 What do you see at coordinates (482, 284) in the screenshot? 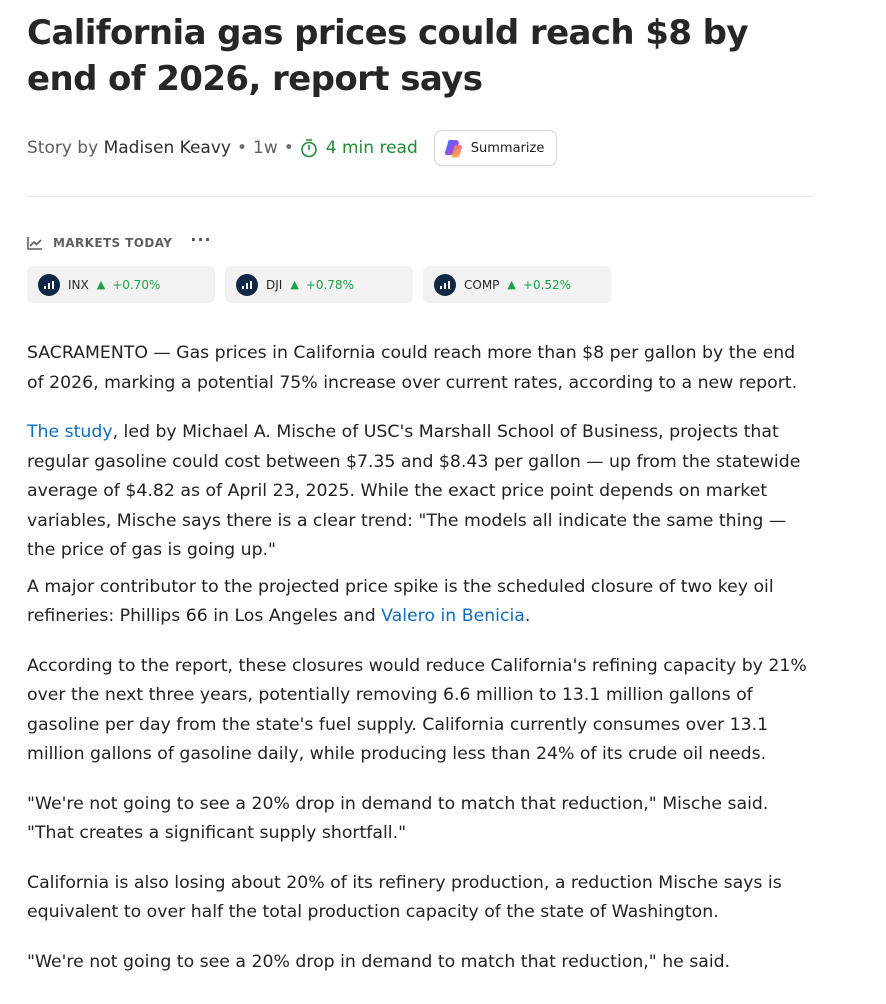
I see `ticker-symbol: COMP` at bounding box center [482, 284].